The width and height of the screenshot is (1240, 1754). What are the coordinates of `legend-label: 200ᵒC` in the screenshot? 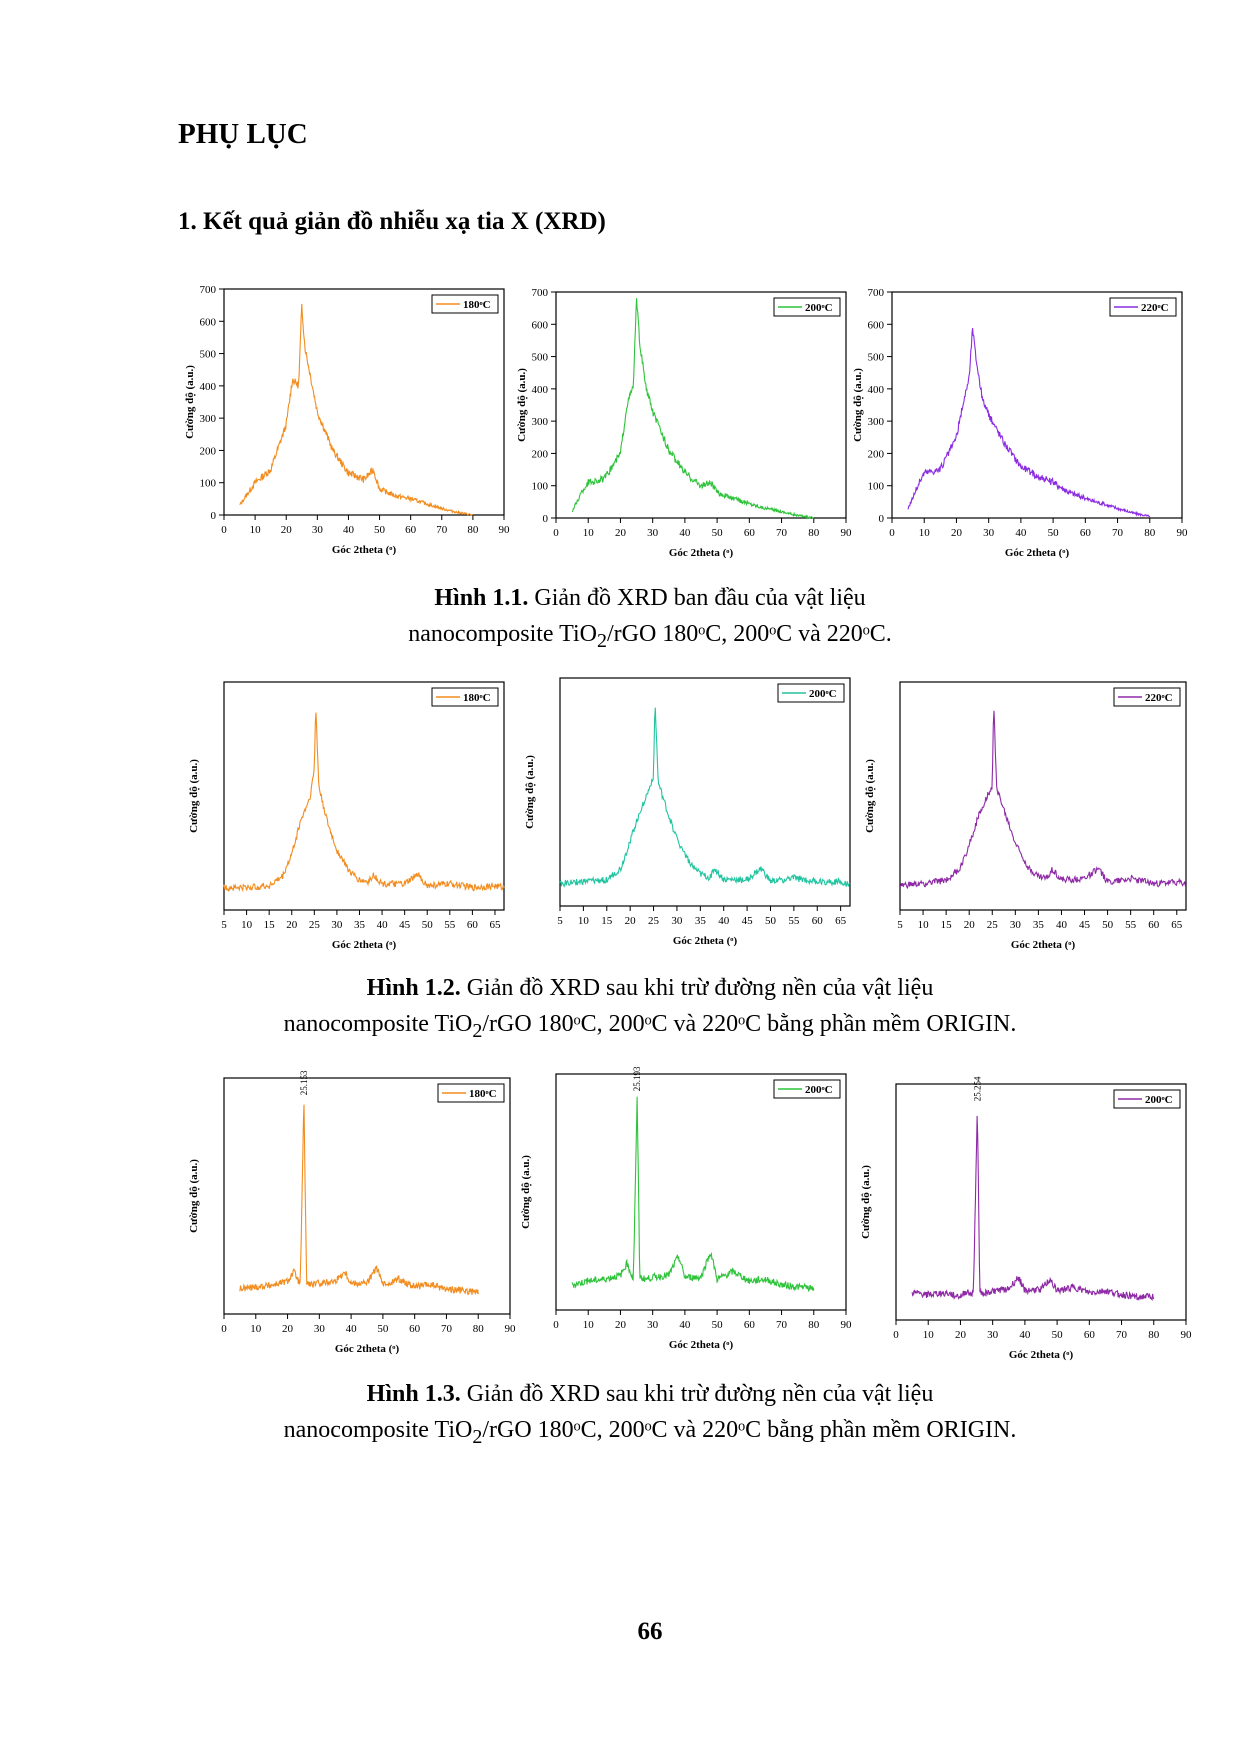 It's located at (819, 308).